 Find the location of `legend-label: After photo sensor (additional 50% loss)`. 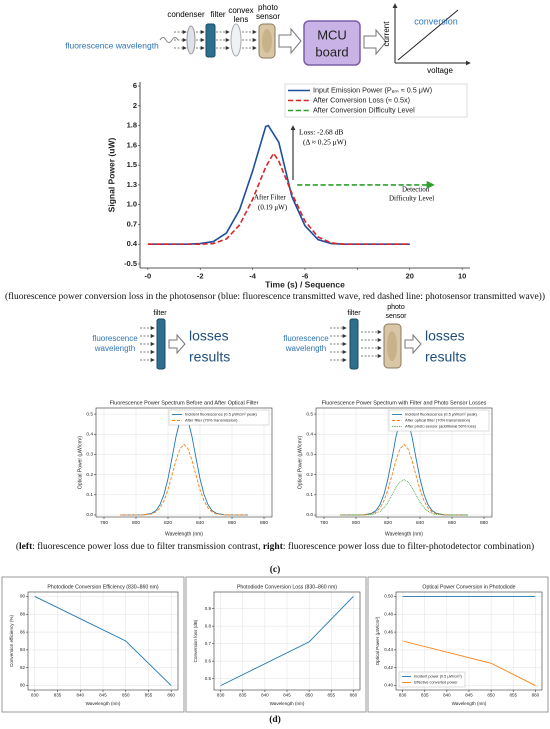

legend-label: After photo sensor (additional 50% loss) is located at coordinates (441, 426).